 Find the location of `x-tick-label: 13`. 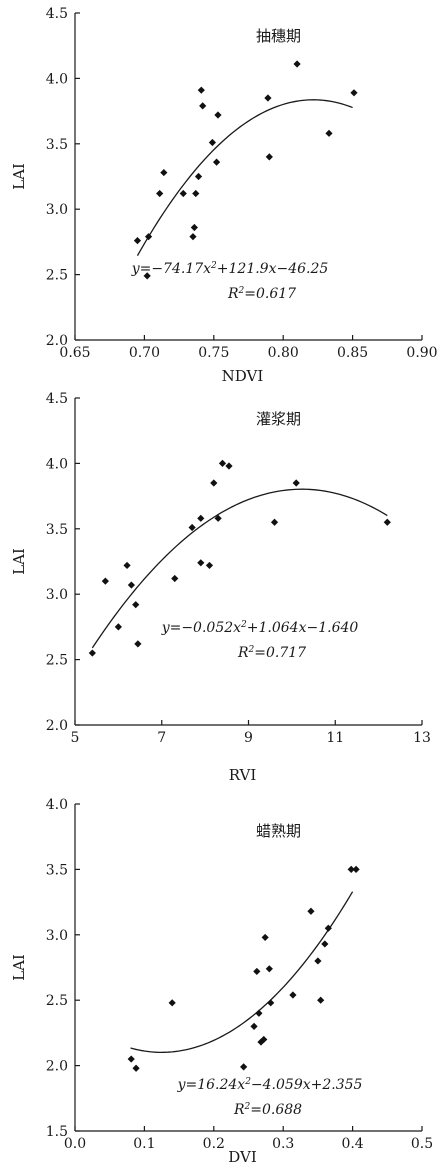

x-tick-label: 13 is located at coordinates (422, 738).